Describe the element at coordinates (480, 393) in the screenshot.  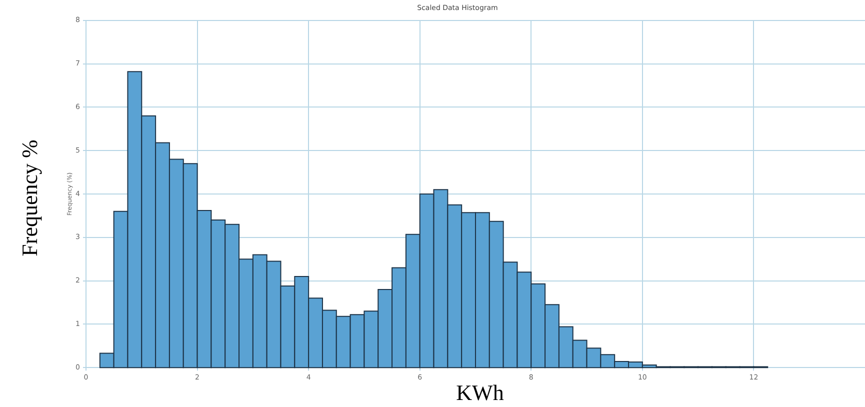
I see `x-axis-title: KWh` at that location.